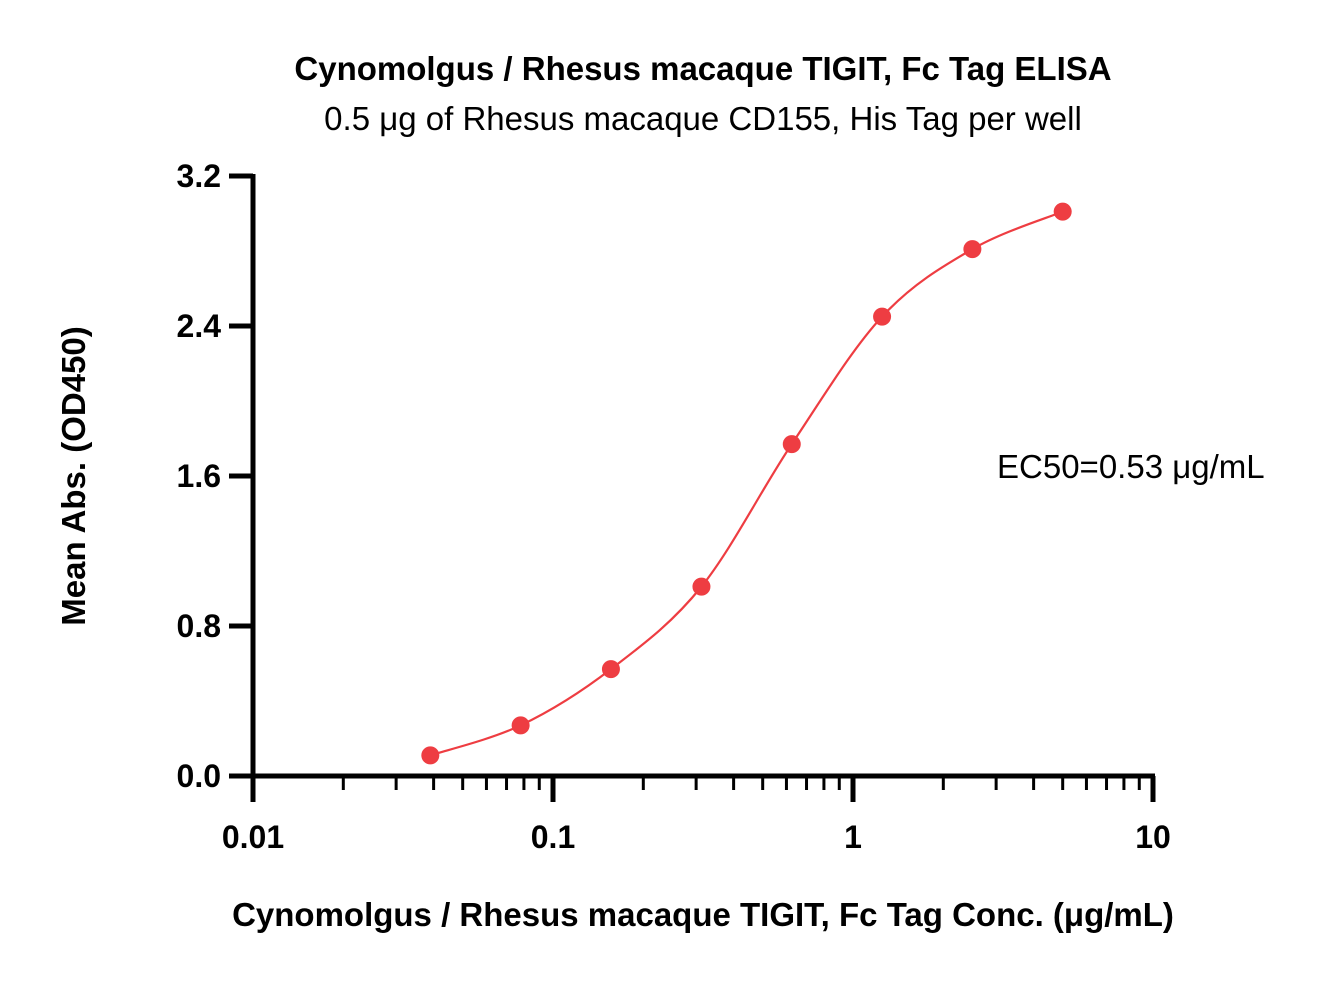 The width and height of the screenshot is (1340, 981). I want to click on x-tick-label: 0.01, so click(253, 837).